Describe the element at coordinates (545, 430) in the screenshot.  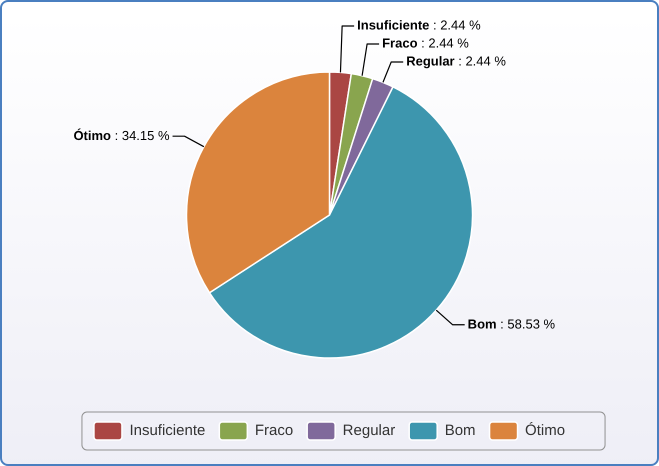
I see `legend-label: Ótimo` at that location.